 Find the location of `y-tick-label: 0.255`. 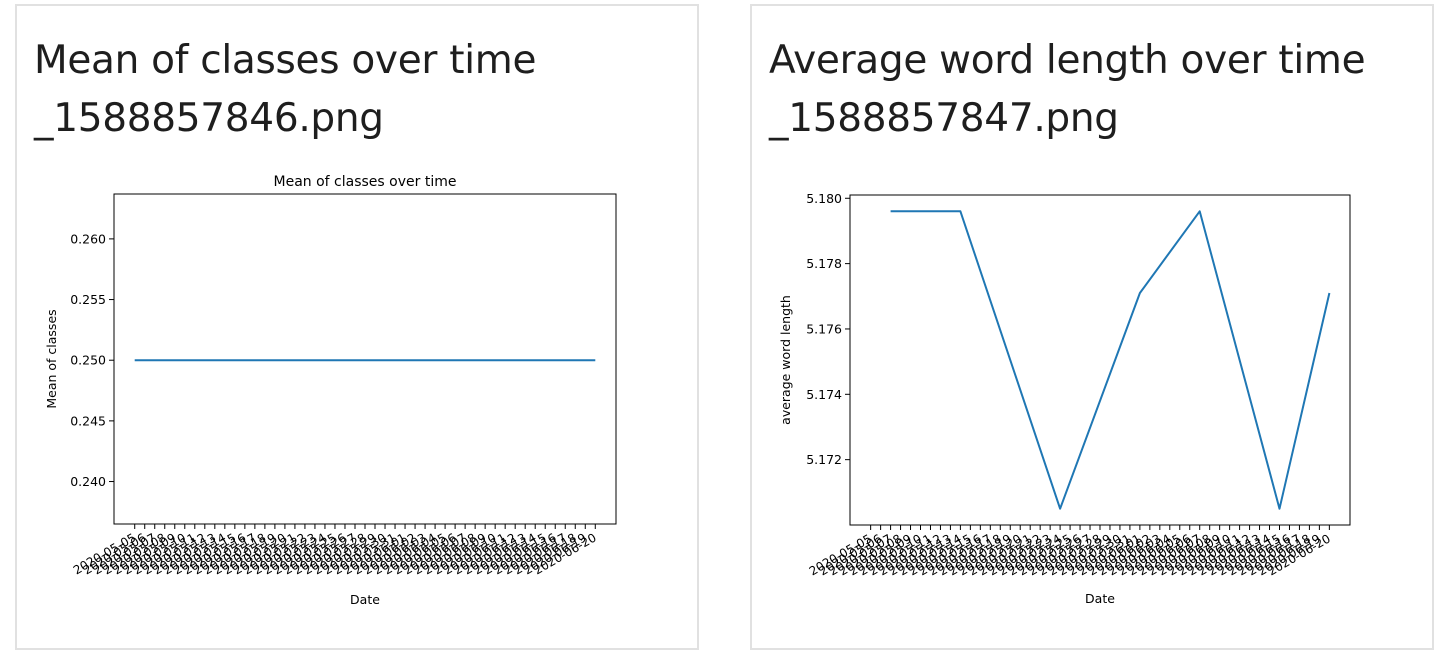

y-tick-label: 0.255 is located at coordinates (88, 299).